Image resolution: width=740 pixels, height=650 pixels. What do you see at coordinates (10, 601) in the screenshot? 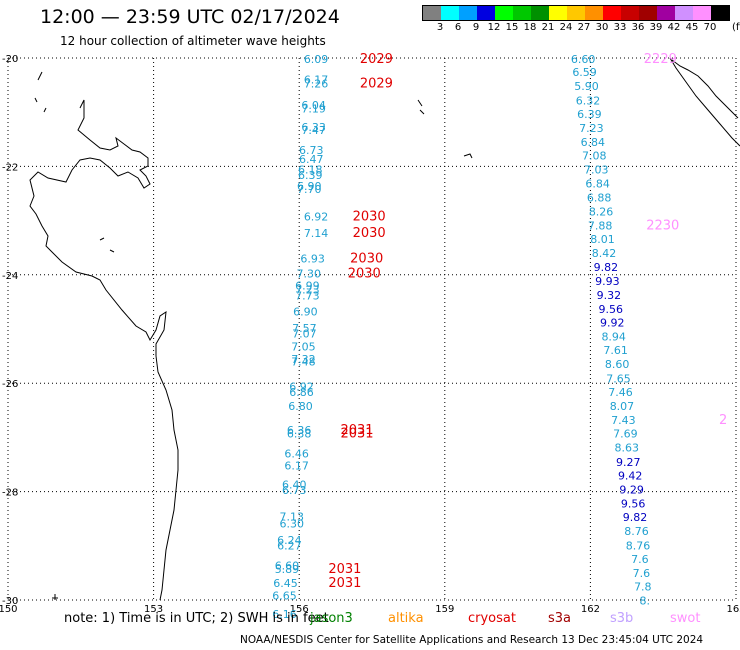
I see `lat-tick-label: -30` at bounding box center [10, 601].